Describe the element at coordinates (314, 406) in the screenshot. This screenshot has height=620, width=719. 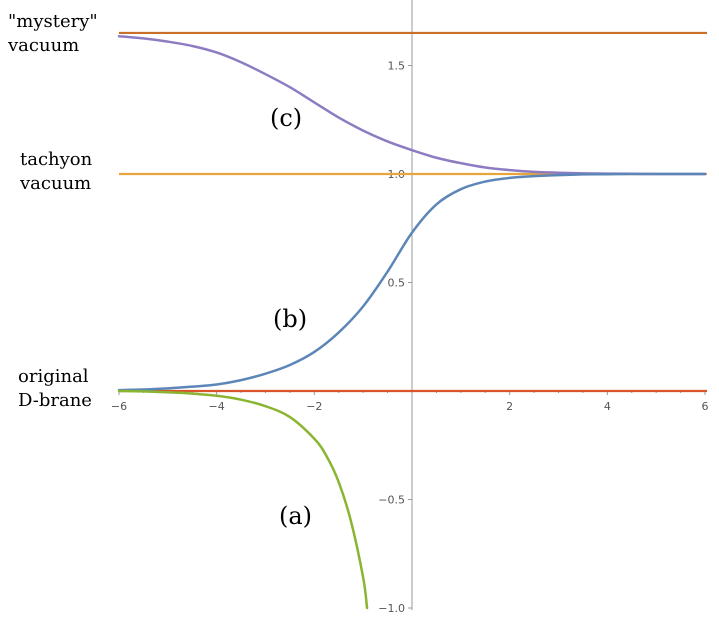
I see `x-tick-label: −2` at that location.